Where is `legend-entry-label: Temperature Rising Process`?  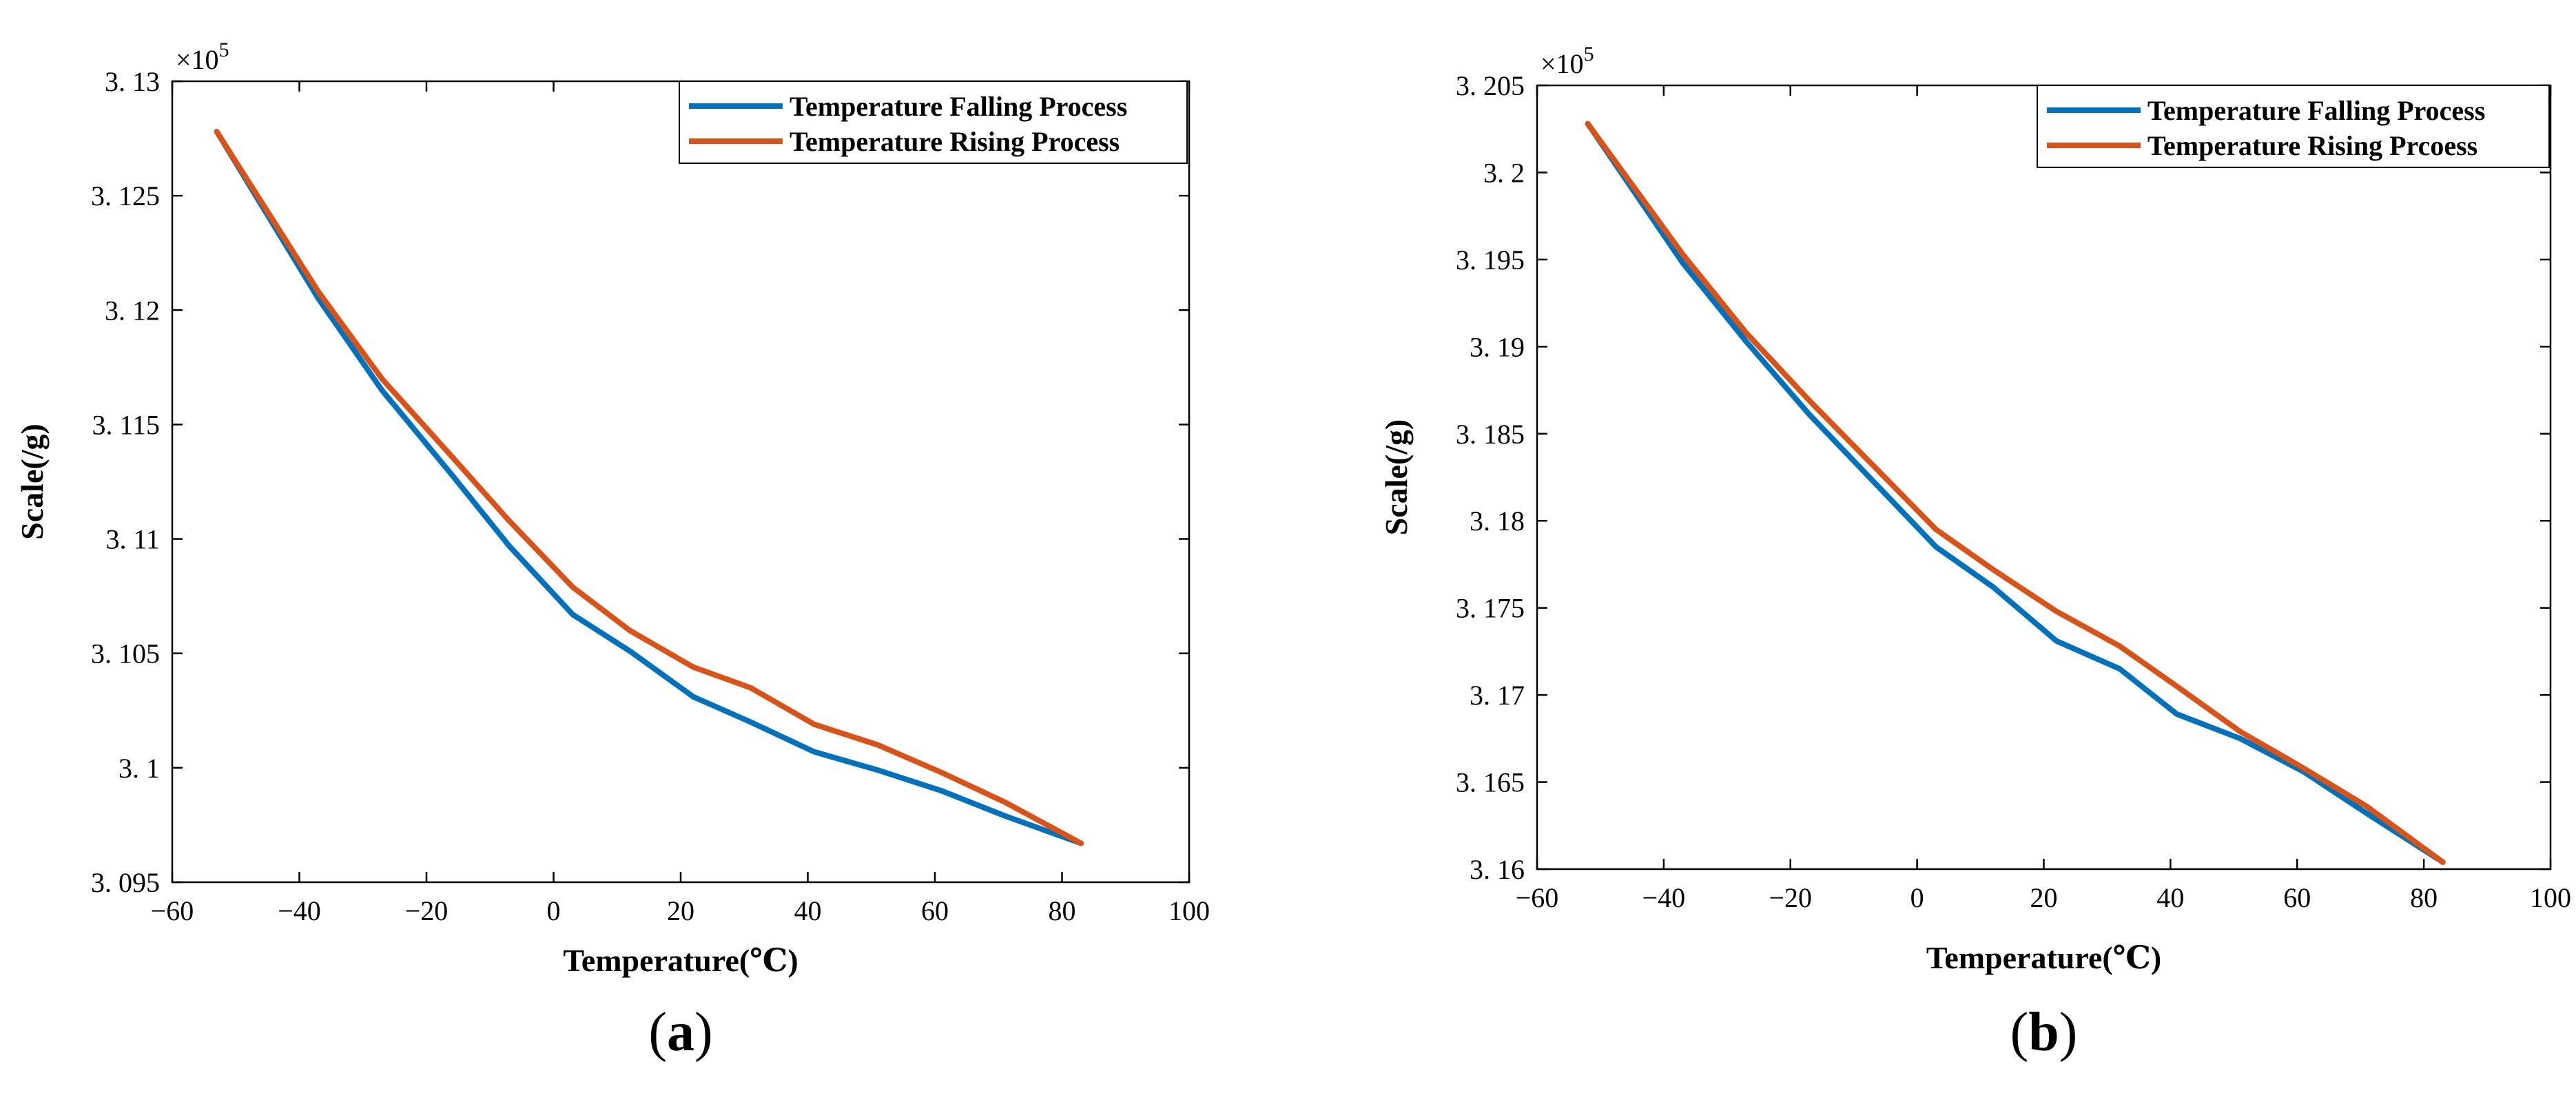 legend-entry-label: Temperature Rising Process is located at coordinates (955, 141).